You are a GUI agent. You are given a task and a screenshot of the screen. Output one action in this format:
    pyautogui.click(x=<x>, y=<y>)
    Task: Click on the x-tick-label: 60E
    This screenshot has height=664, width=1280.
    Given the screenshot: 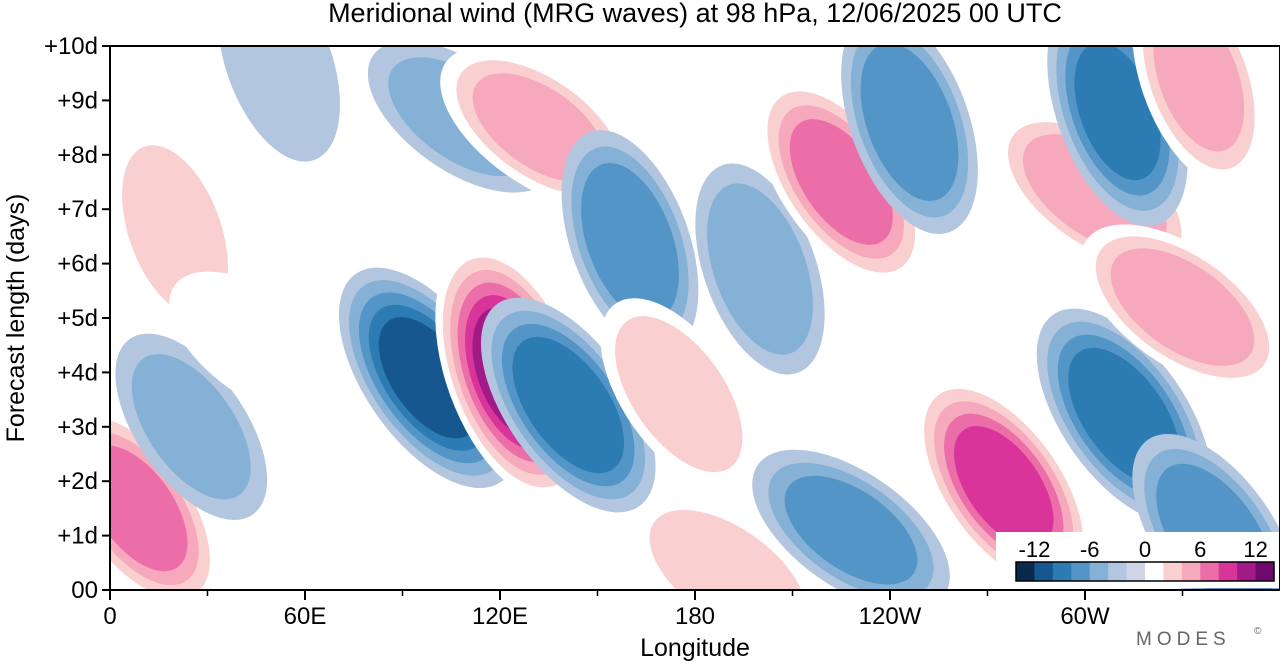 What is the action you would take?
    pyautogui.click(x=305, y=616)
    